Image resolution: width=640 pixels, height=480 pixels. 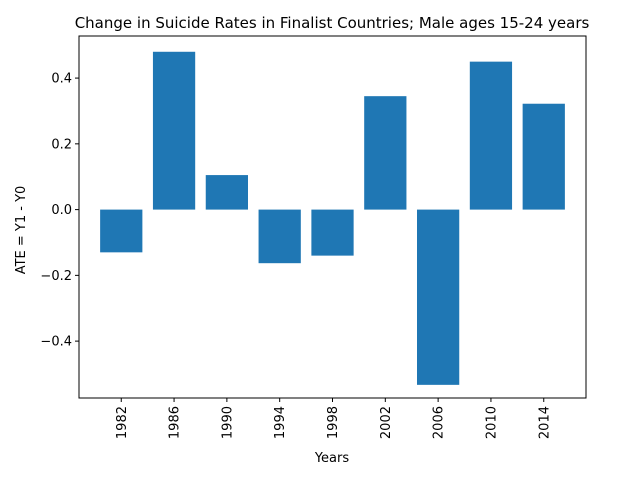 I want to click on y-tick-label: −0.4, so click(x=56, y=342).